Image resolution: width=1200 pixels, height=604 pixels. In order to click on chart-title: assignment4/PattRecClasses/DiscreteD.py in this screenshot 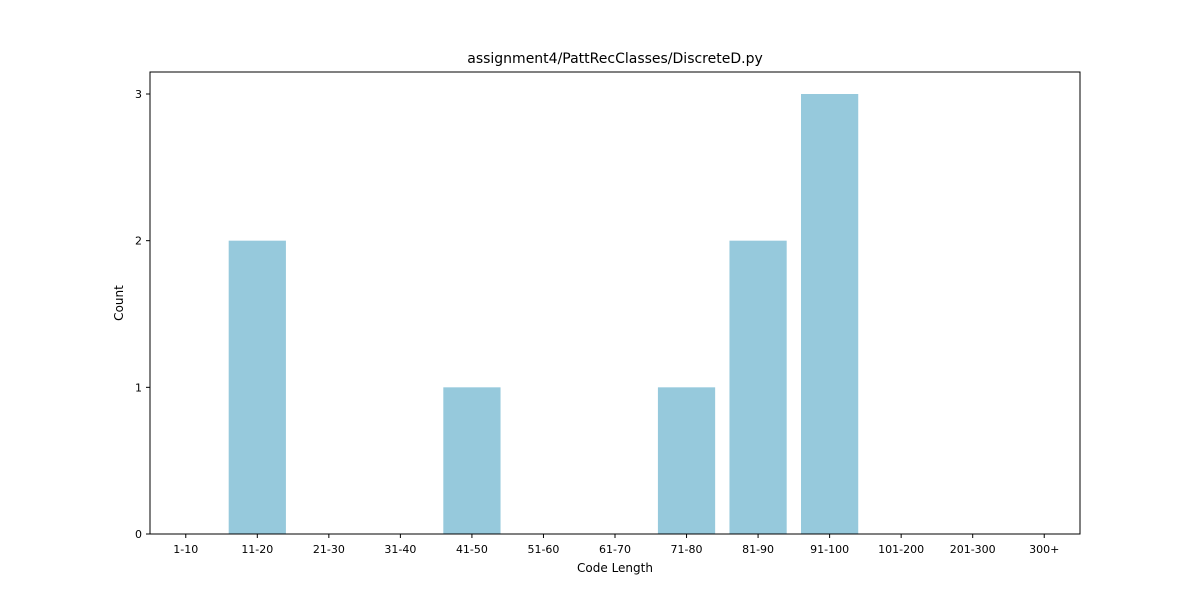, I will do `click(615, 59)`.